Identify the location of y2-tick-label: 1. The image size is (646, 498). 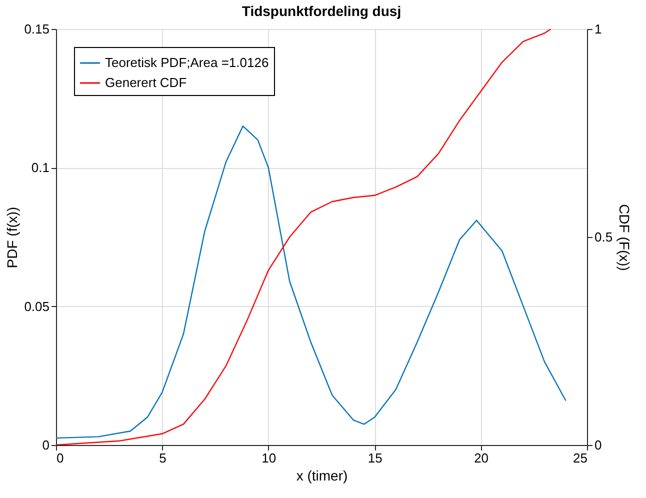
(598, 29).